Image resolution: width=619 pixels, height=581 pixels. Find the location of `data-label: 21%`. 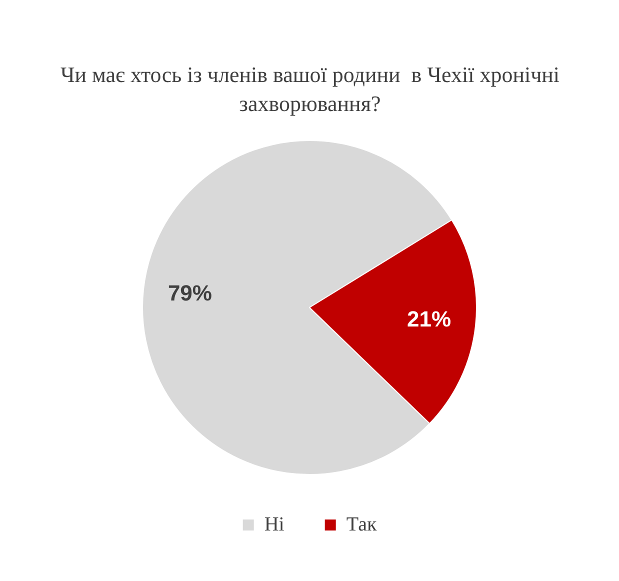

data-label: 21% is located at coordinates (429, 319).